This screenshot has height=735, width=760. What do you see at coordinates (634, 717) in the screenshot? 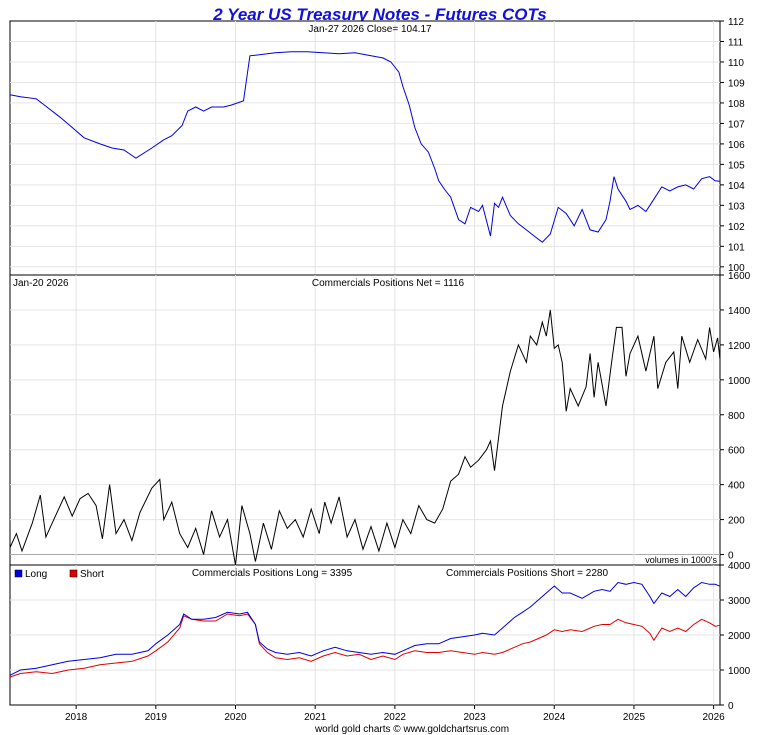
I see `x-tick-label: 2025` at bounding box center [634, 717].